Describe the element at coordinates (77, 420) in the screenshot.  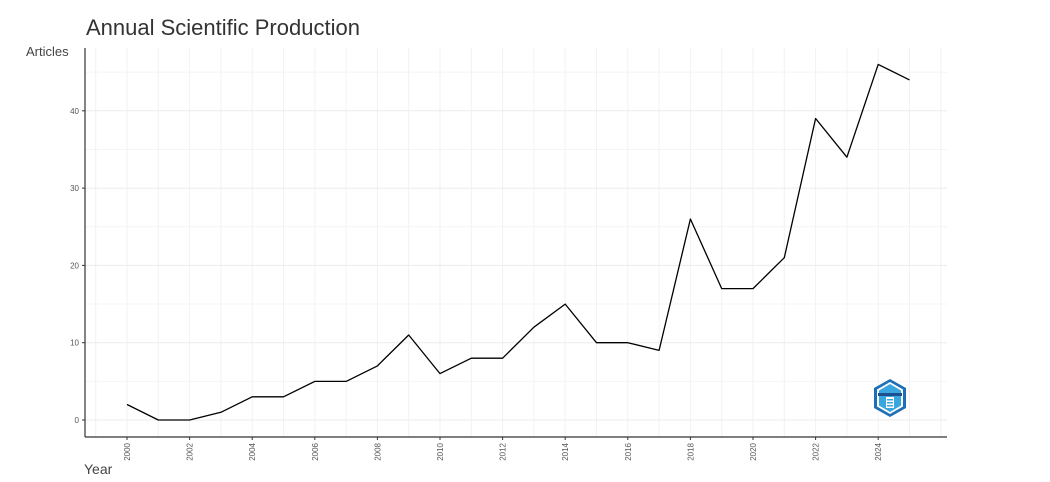
I see `y-tick-label: 0` at that location.